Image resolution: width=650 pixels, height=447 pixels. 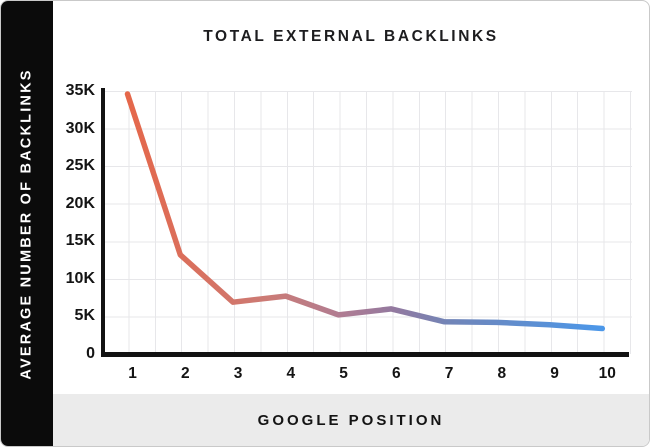 I want to click on y-tick-label: 20K, so click(x=80, y=203).